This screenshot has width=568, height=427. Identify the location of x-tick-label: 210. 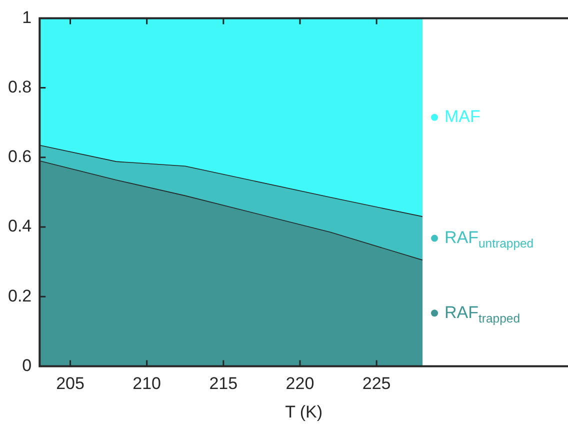
(147, 384).